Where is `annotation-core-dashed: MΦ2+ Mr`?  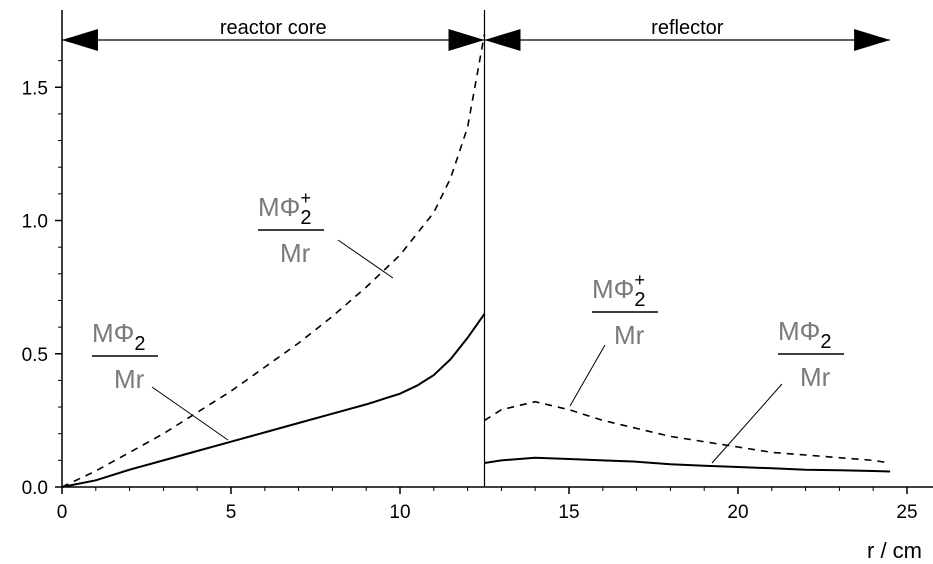
annotation-core-dashed: MΦ2+ Mr is located at coordinates (291, 228).